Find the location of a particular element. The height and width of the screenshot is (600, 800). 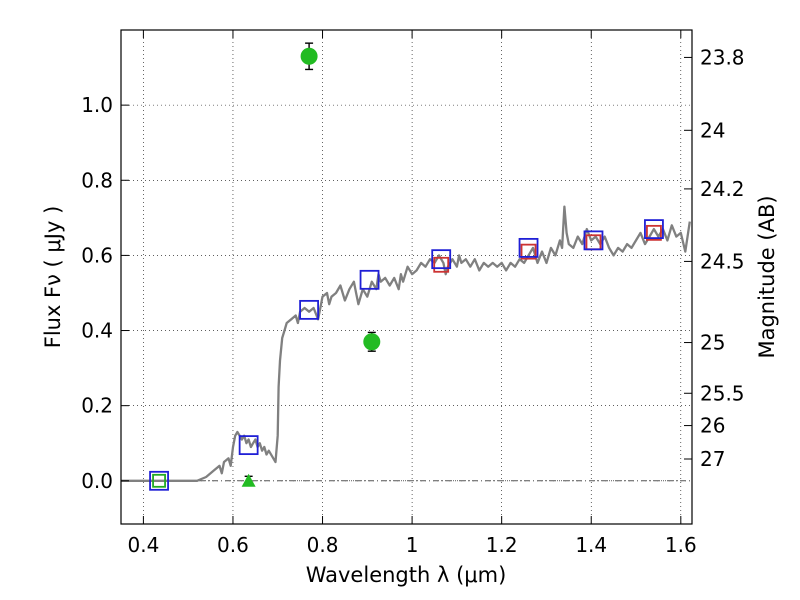

x-axis-label: Wavelength λ (μm) is located at coordinates (406, 575).